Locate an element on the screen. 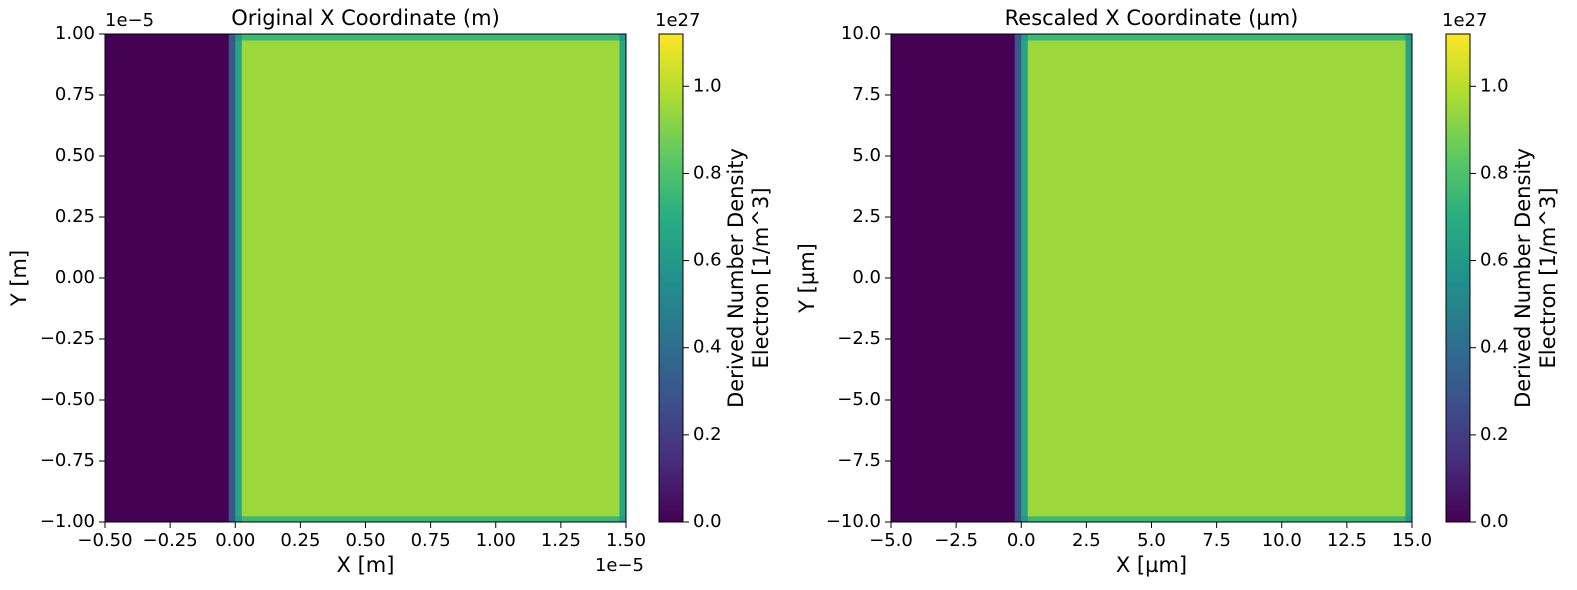 The image size is (1577, 590). y-tick-label: 5.0 is located at coordinates (866, 155).